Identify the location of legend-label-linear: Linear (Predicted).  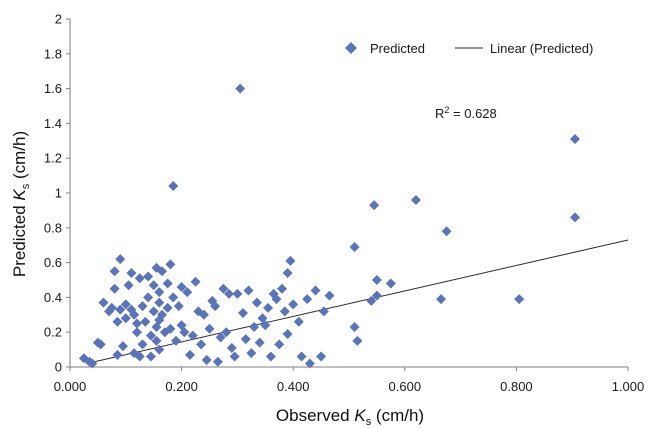
(541, 48).